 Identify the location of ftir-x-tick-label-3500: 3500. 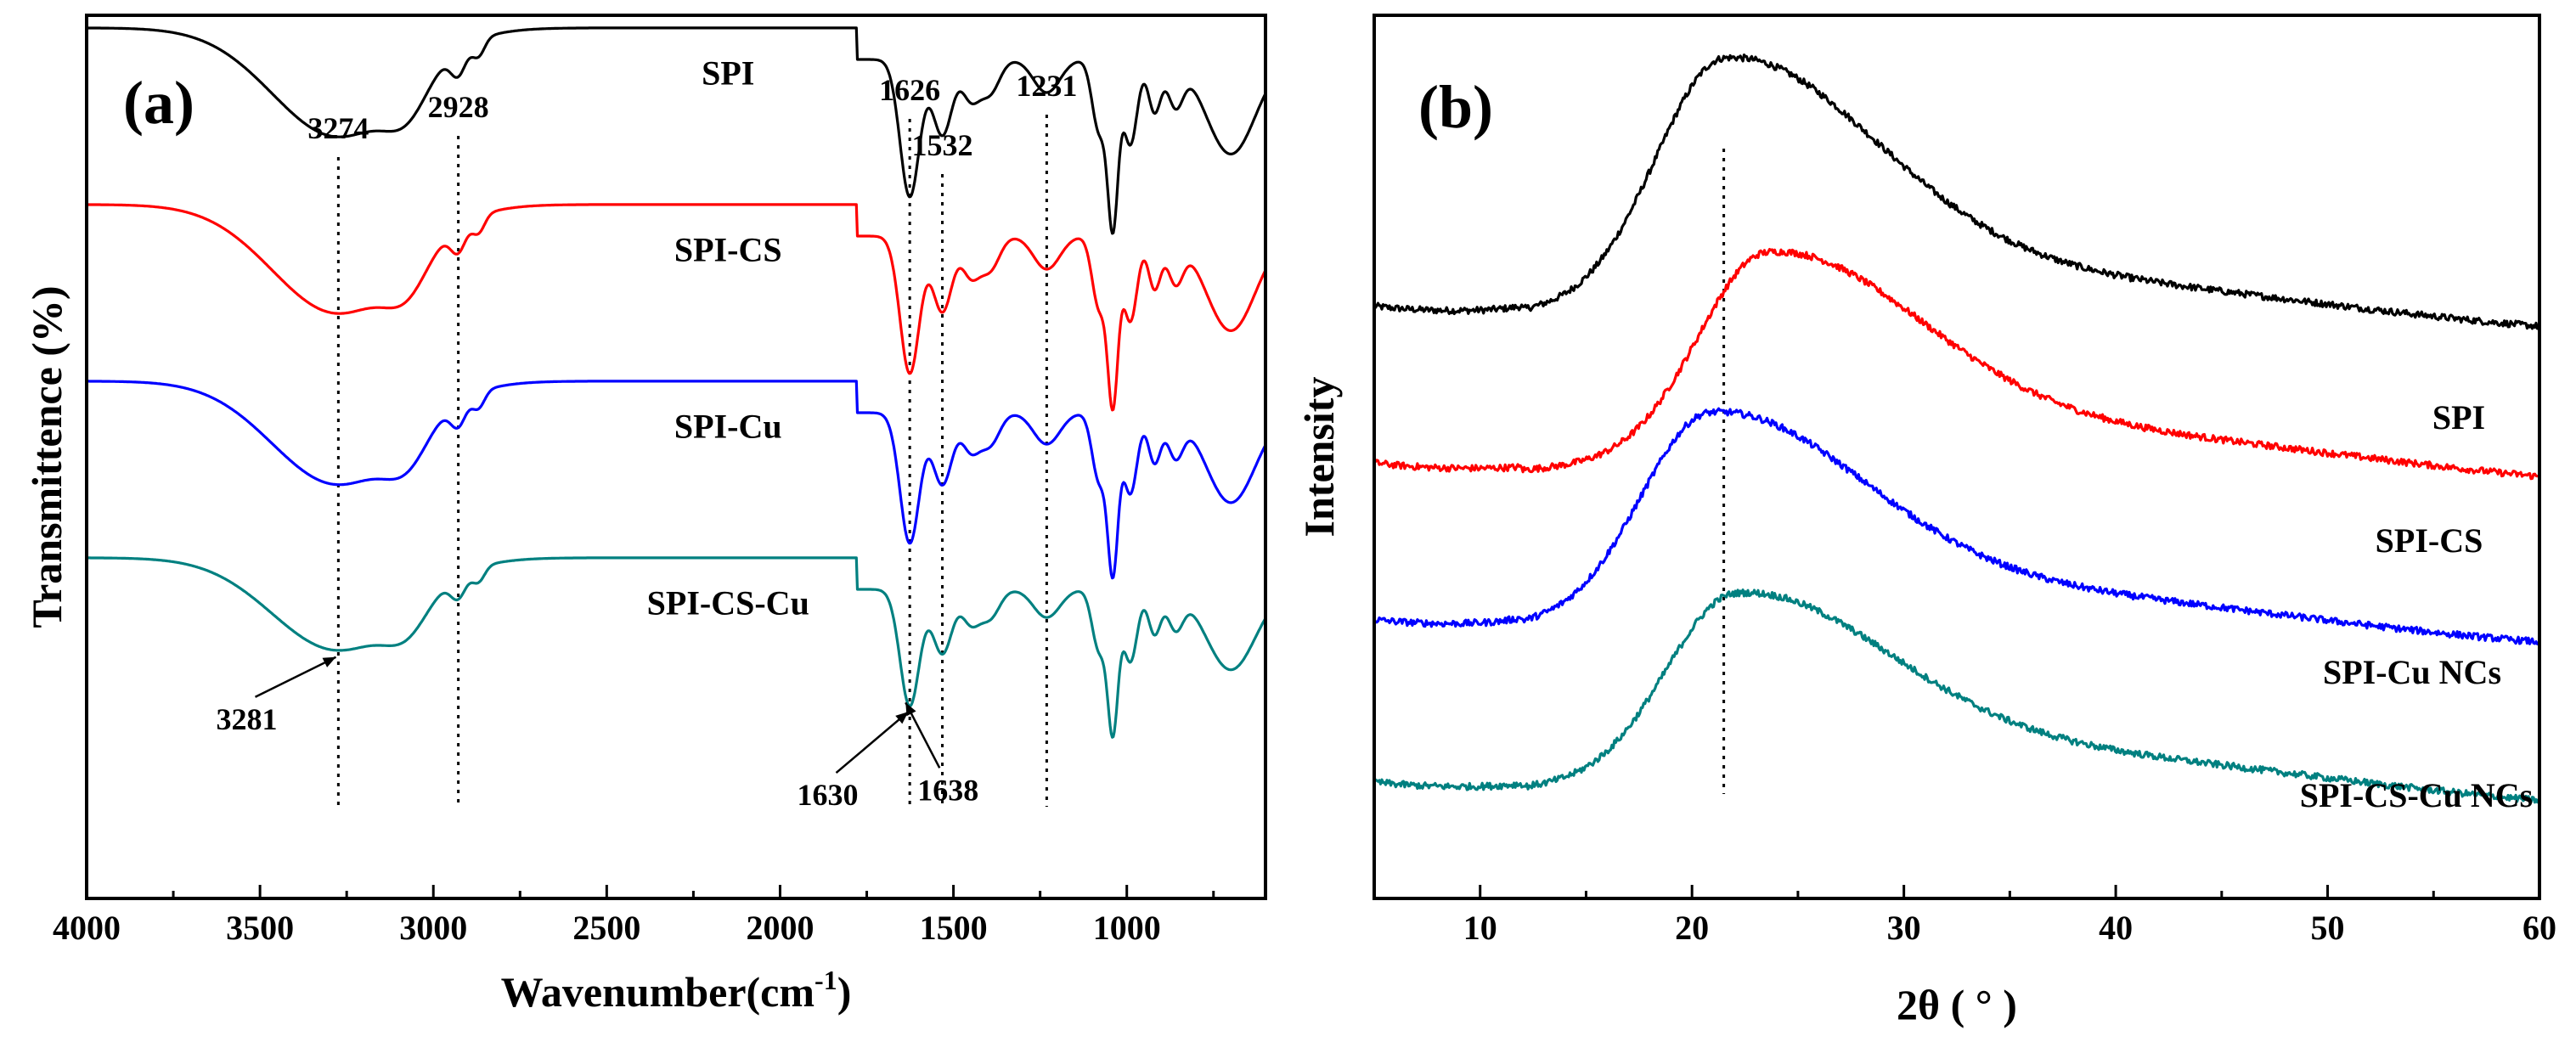
(260, 928).